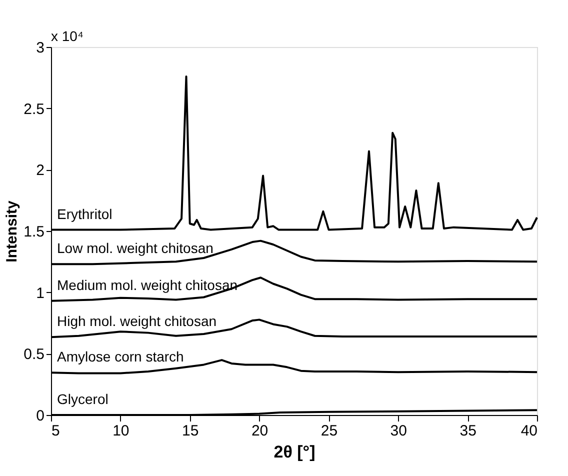 The width and height of the screenshot is (568, 476). What do you see at coordinates (40, 416) in the screenshot?
I see `y-tick-label: 0` at bounding box center [40, 416].